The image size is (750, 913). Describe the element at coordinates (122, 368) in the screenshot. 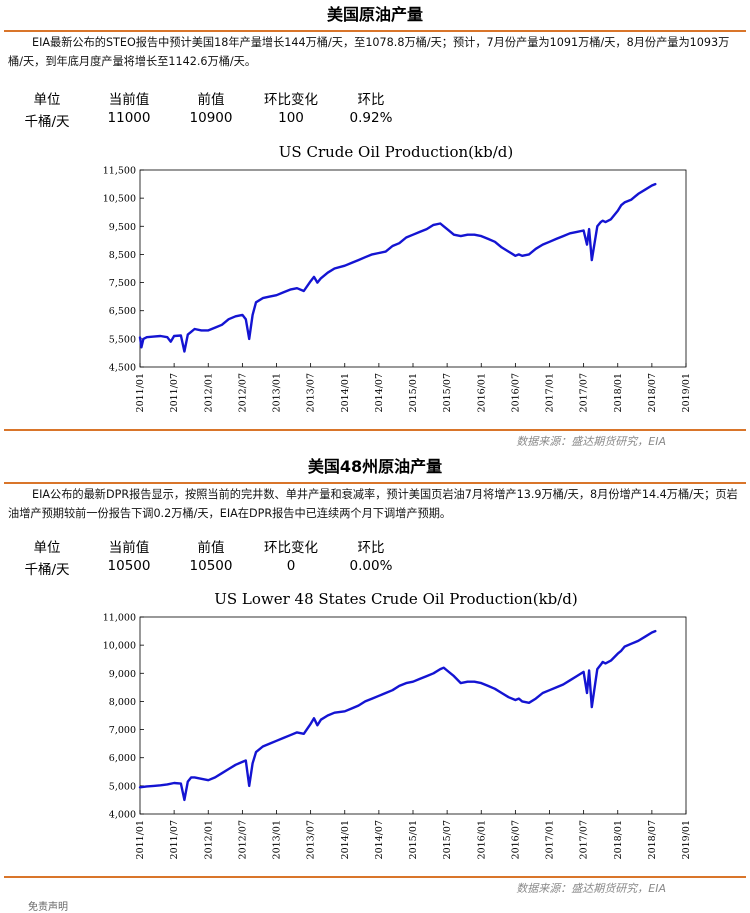

I see `y-tick-label: 4,500` at that location.